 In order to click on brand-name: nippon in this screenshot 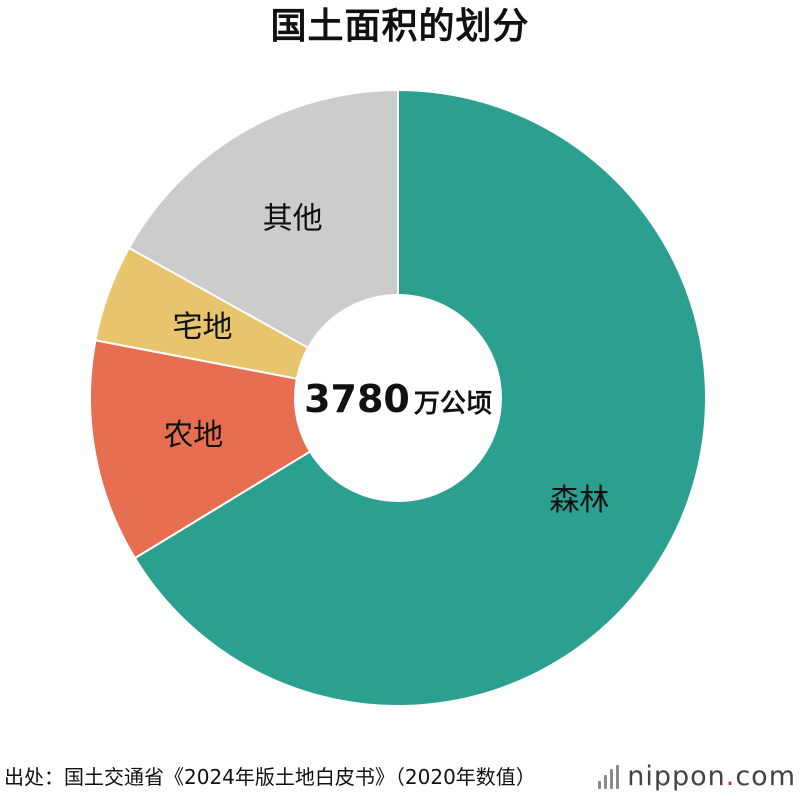, I will do `click(676, 776)`.